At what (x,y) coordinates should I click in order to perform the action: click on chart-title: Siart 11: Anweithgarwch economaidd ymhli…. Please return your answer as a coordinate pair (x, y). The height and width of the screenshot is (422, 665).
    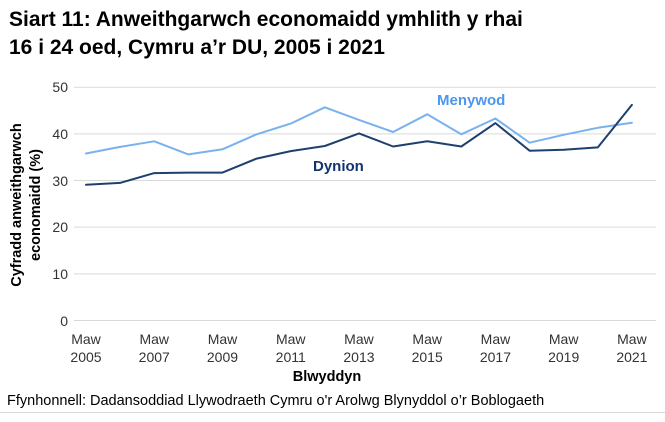
    Looking at the image, I should click on (266, 33).